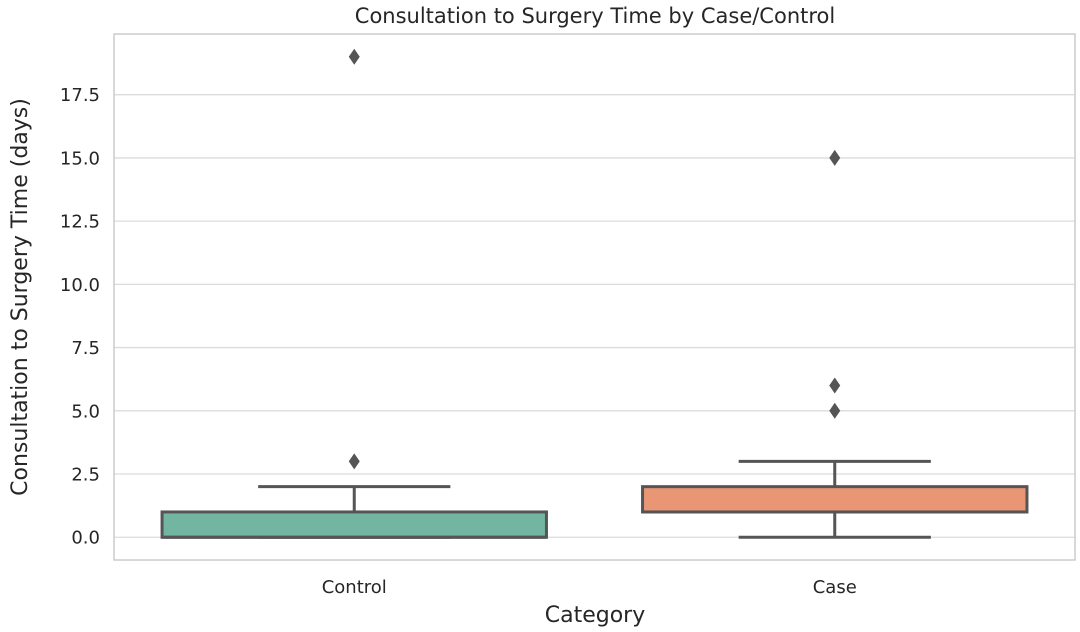  Describe the element at coordinates (85, 348) in the screenshot. I see `y-tick-label: 7.5` at that location.